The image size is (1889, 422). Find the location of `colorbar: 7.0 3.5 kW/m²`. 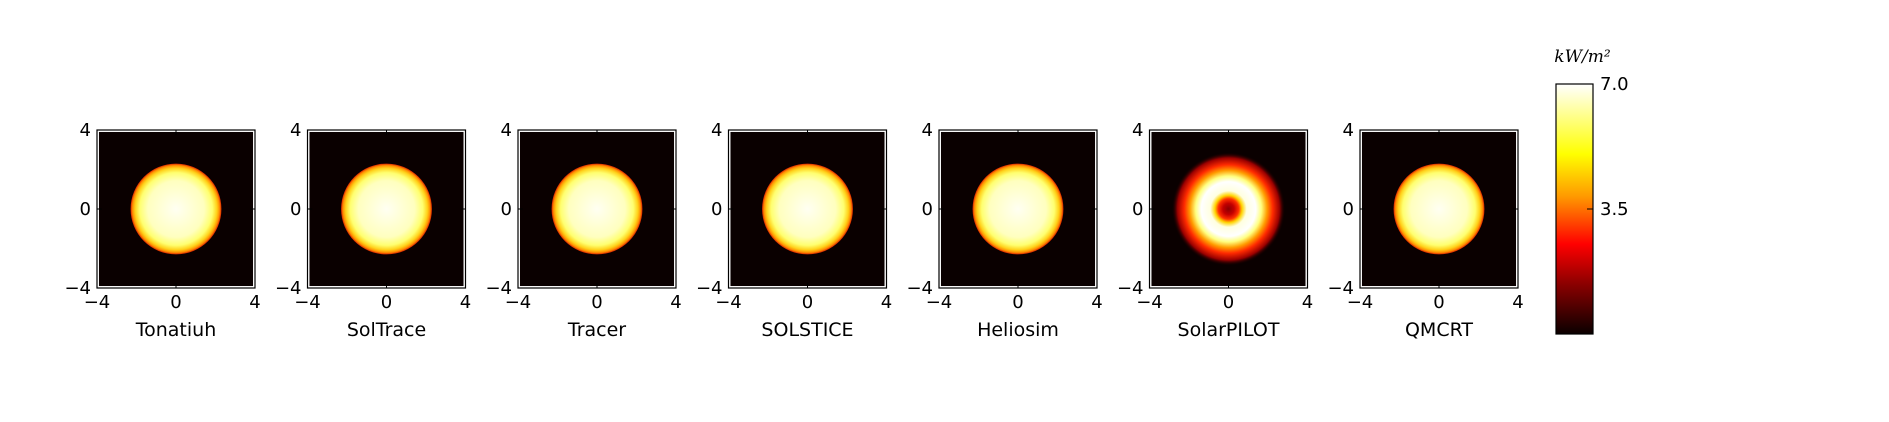

colorbar: 7.0 3.5 kW/m² is located at coordinates (1591, 191).